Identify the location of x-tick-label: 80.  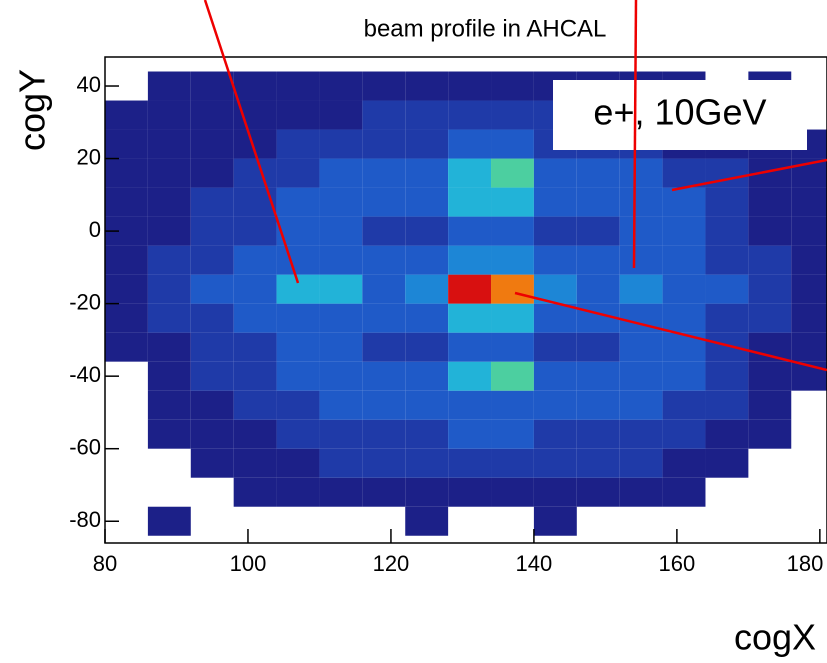
(105, 563).